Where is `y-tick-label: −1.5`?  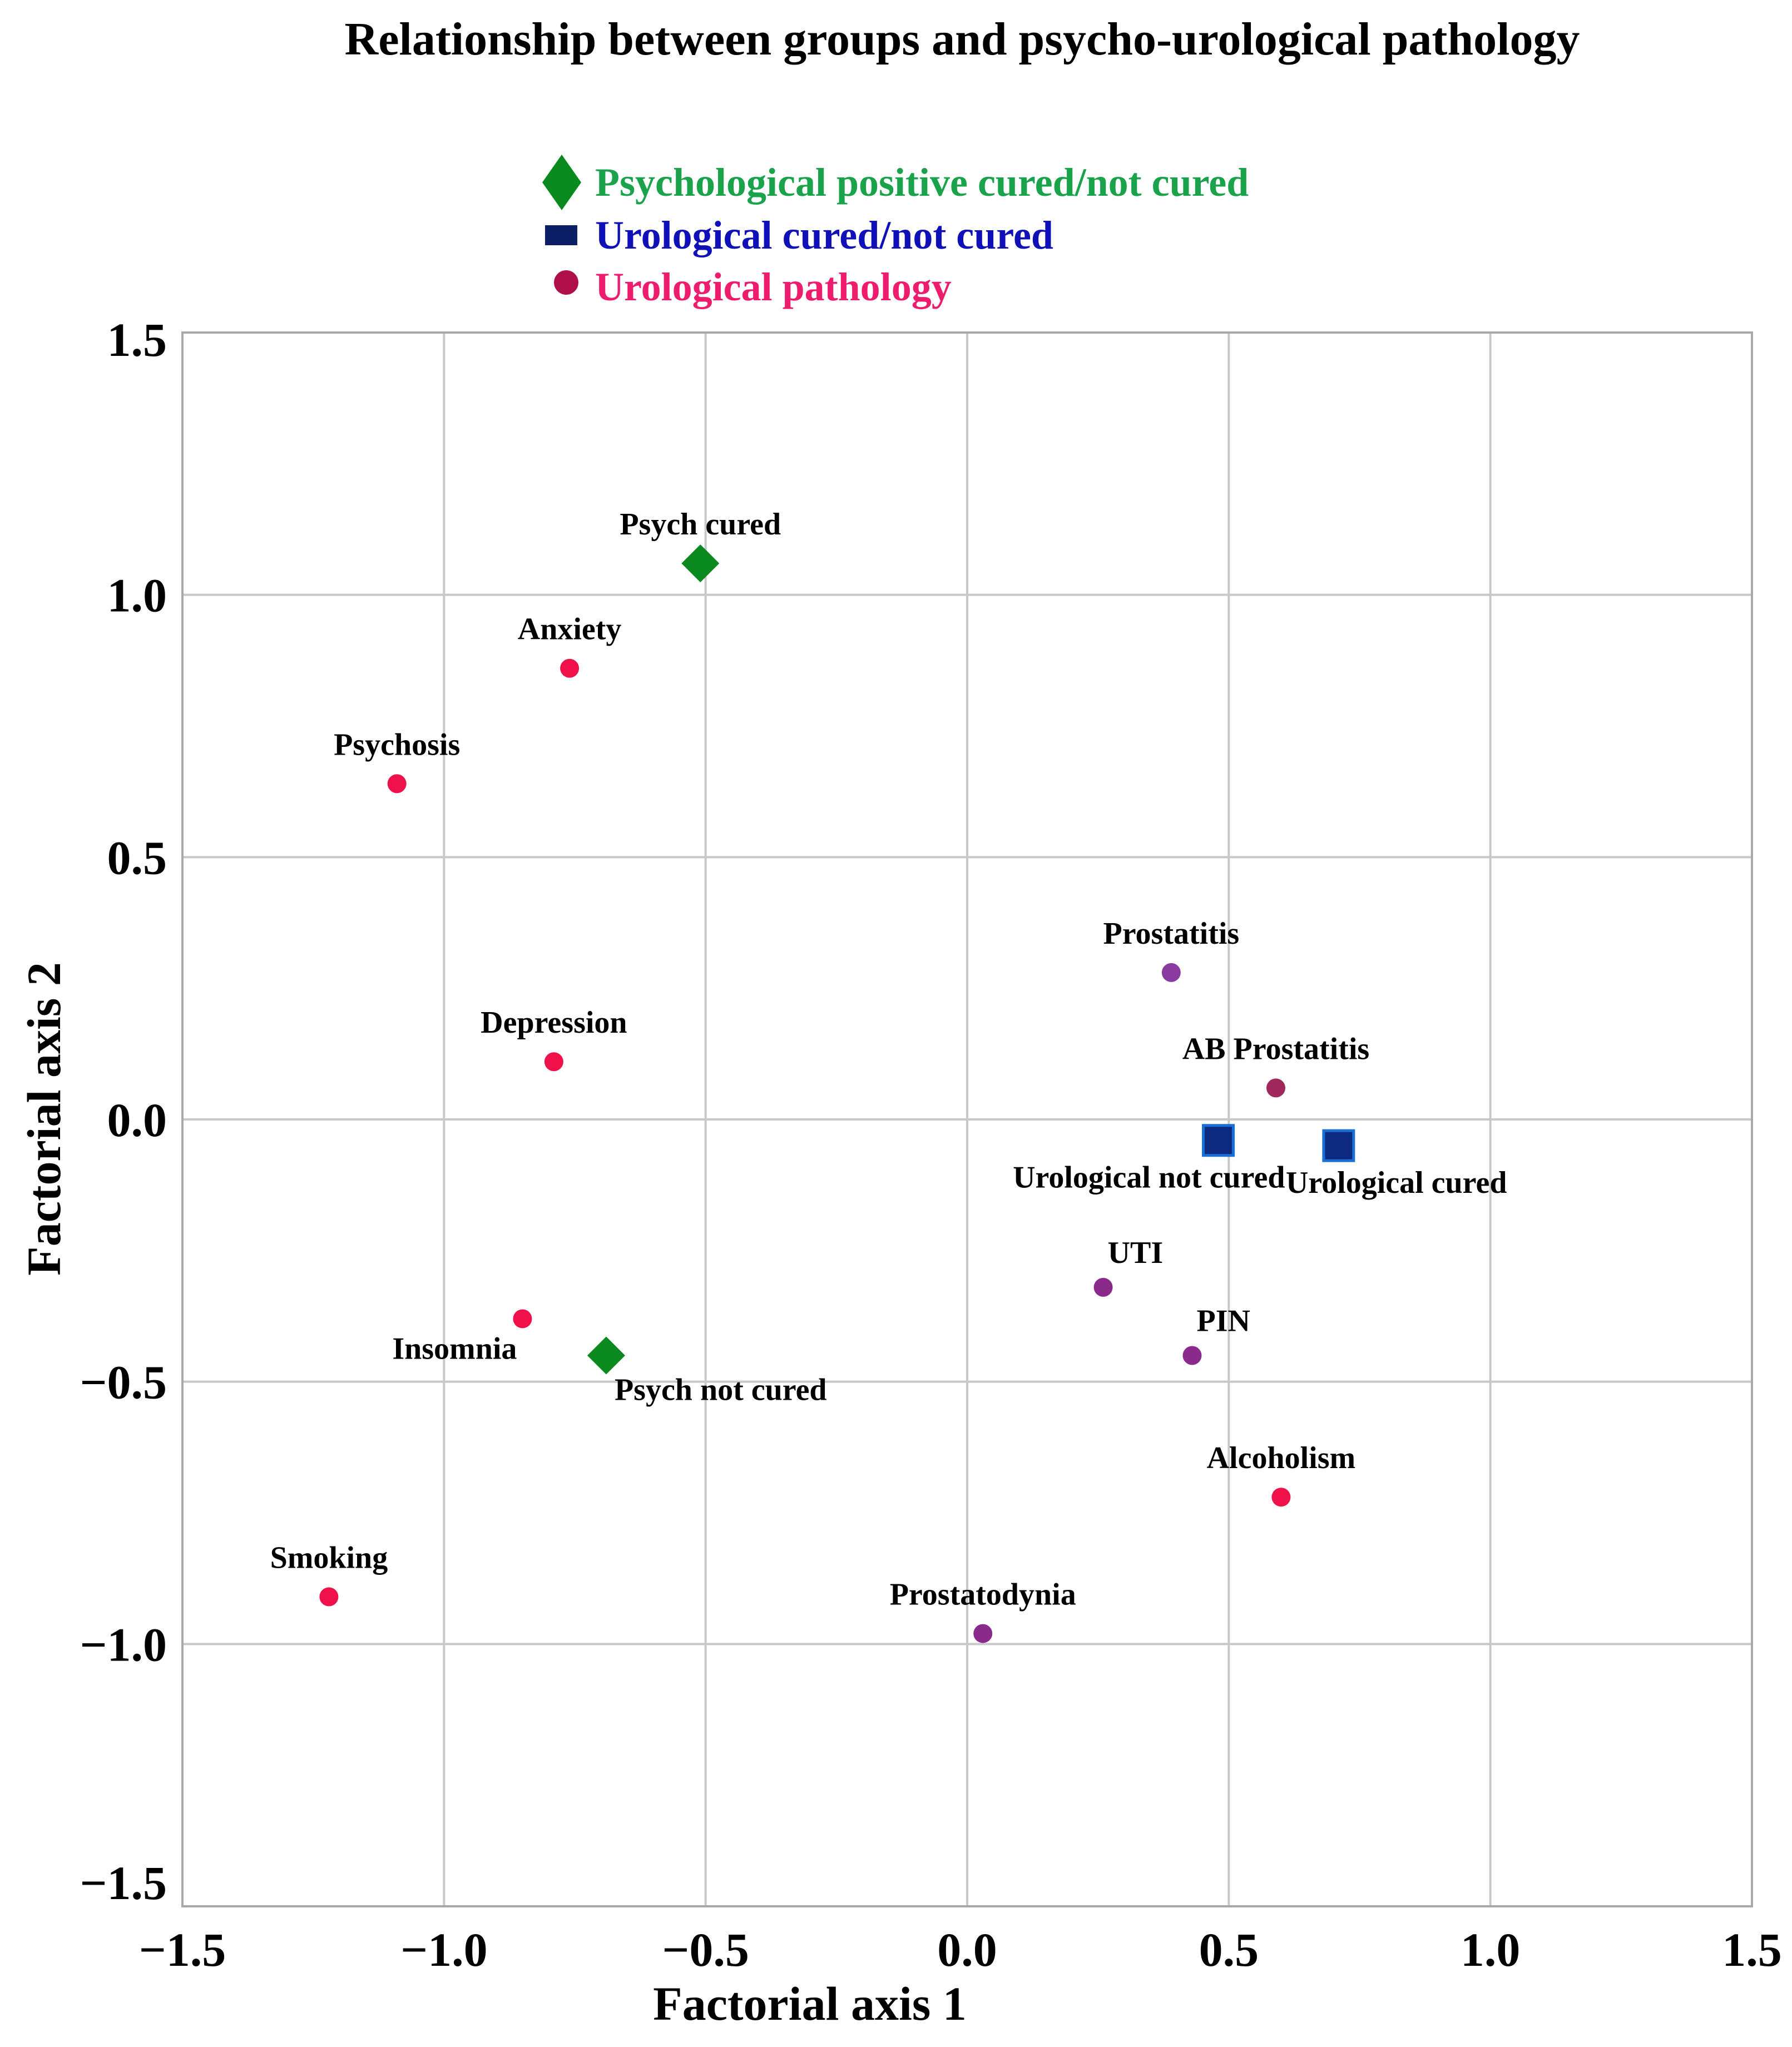 y-tick-label: −1.5 is located at coordinates (123, 1883).